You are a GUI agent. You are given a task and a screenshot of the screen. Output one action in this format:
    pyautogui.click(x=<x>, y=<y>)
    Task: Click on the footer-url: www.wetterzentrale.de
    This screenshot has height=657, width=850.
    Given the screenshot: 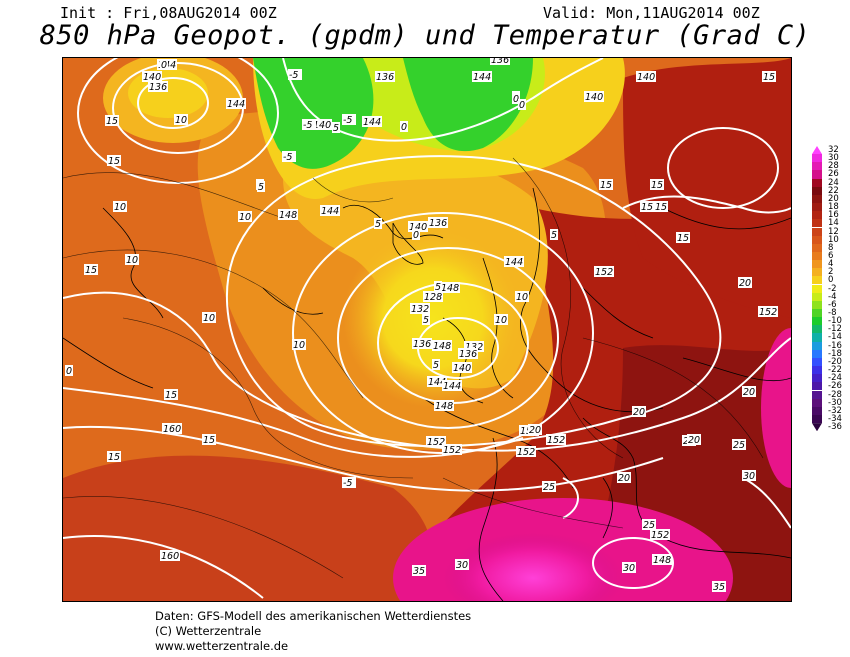 What is the action you would take?
    pyautogui.click(x=313, y=646)
    